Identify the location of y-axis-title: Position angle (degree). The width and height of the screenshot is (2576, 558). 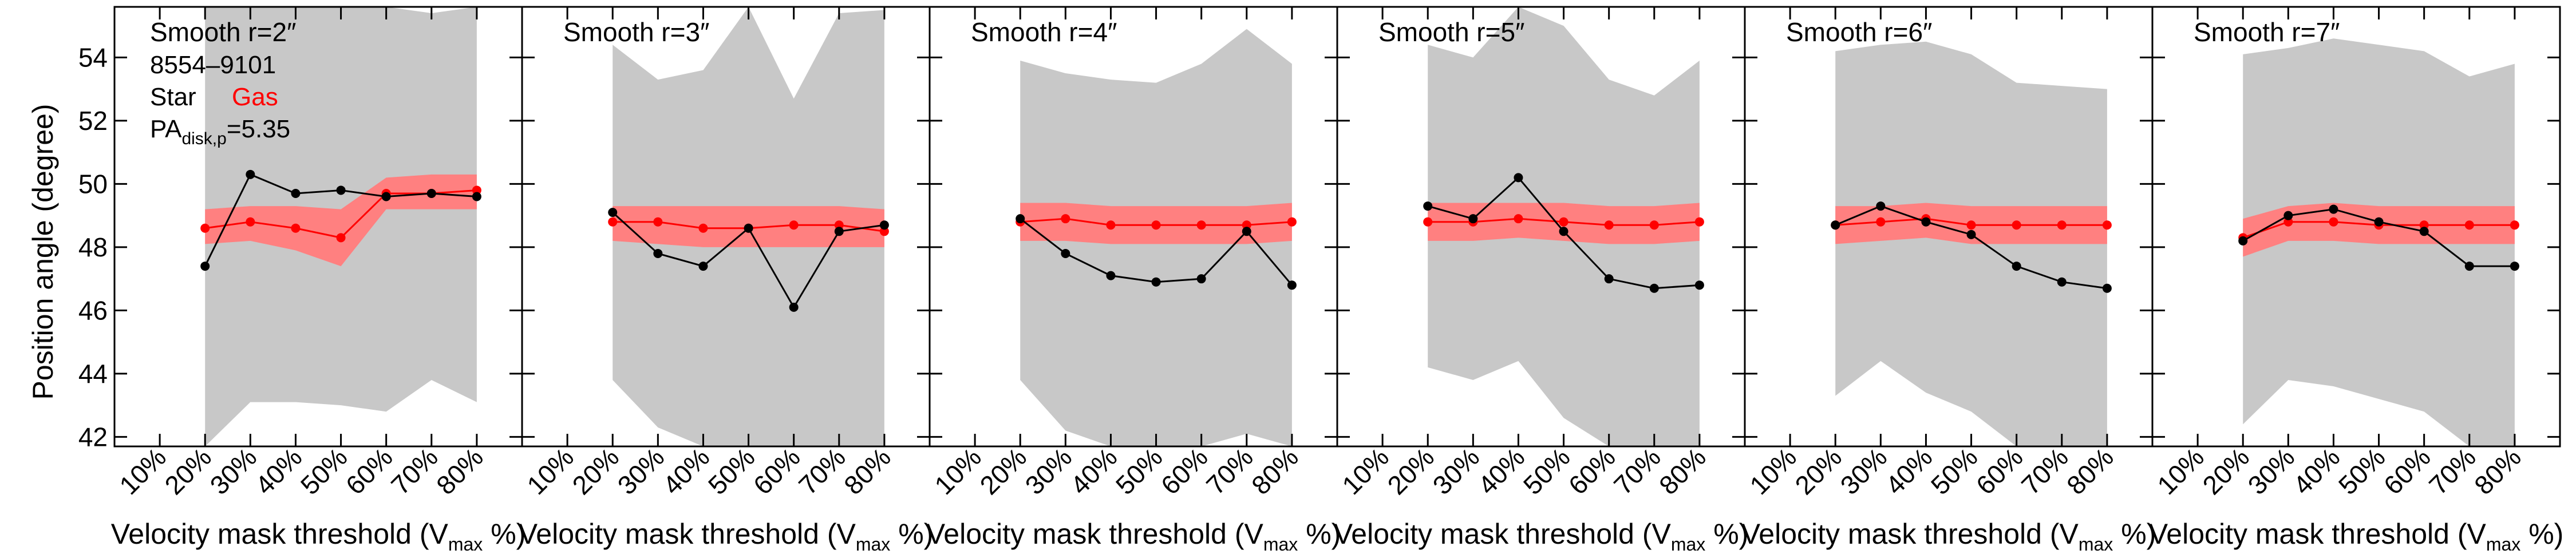
(43, 252).